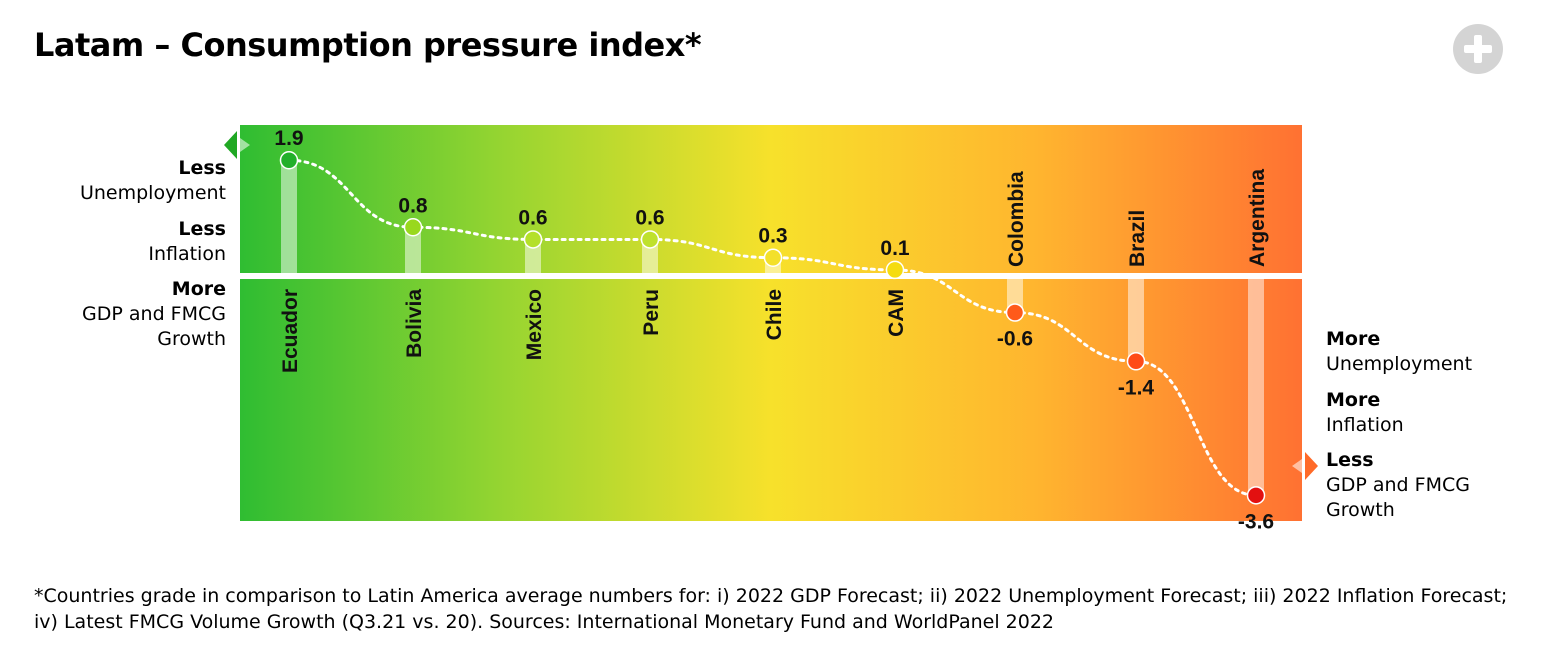 Image resolution: width=1545 pixels, height=655 pixels. Describe the element at coordinates (895, 248) in the screenshot. I see `value-label-cam: 0.1` at that location.